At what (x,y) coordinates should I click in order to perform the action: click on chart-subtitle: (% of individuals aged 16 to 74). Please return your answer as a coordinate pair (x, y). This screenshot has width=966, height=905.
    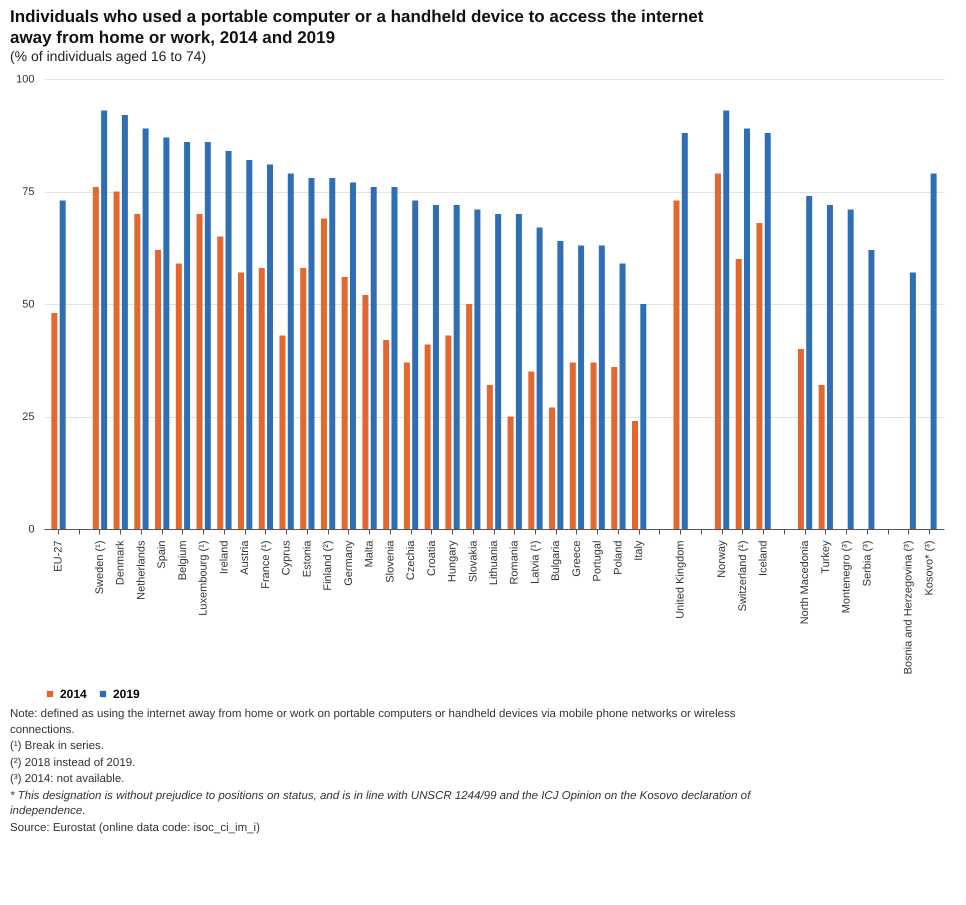
    Looking at the image, I should click on (109, 56).